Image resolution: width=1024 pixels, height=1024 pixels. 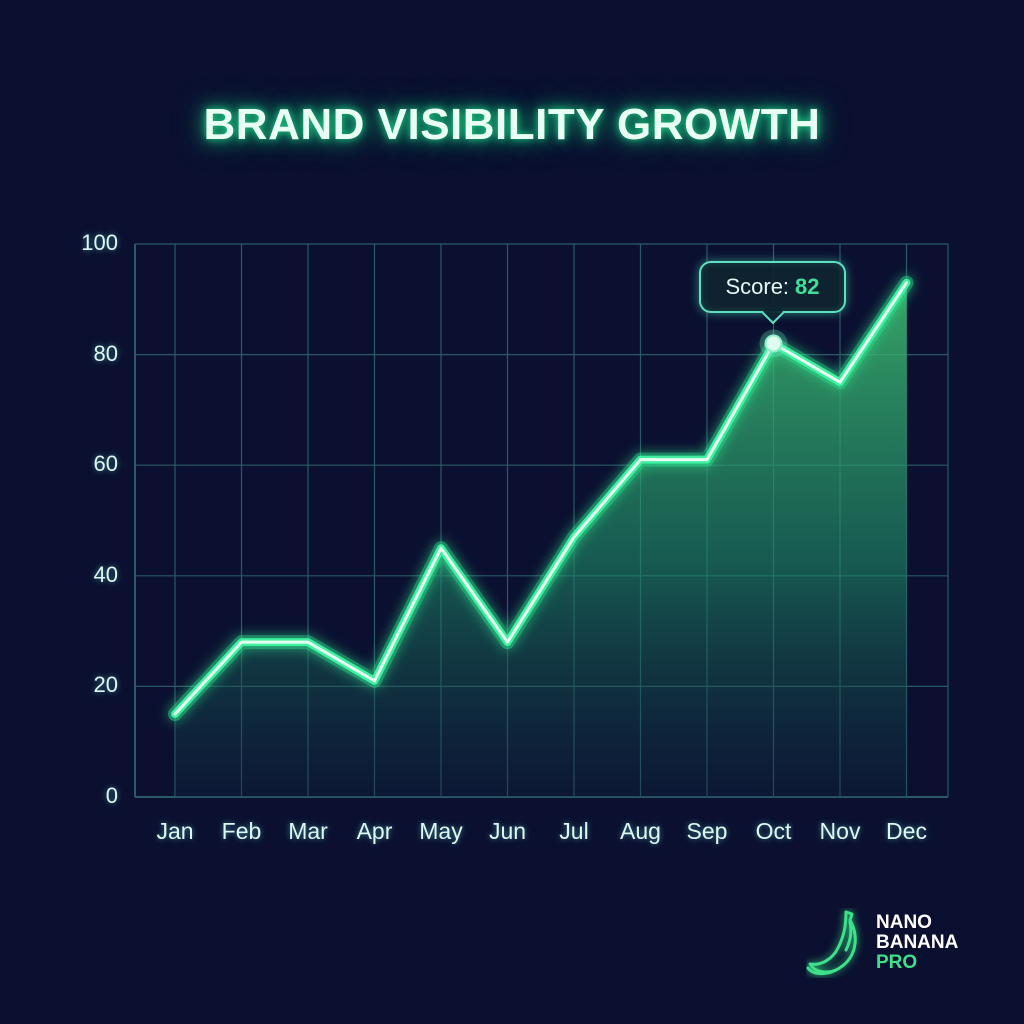 What do you see at coordinates (707, 831) in the screenshot?
I see `x-tick-label: Sep` at bounding box center [707, 831].